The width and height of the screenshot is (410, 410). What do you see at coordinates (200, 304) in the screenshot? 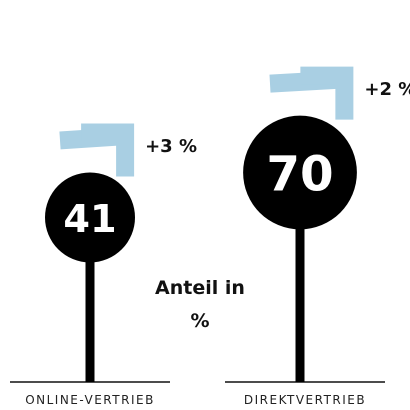
I see `value-label-title: Anteil in %` at bounding box center [200, 304].